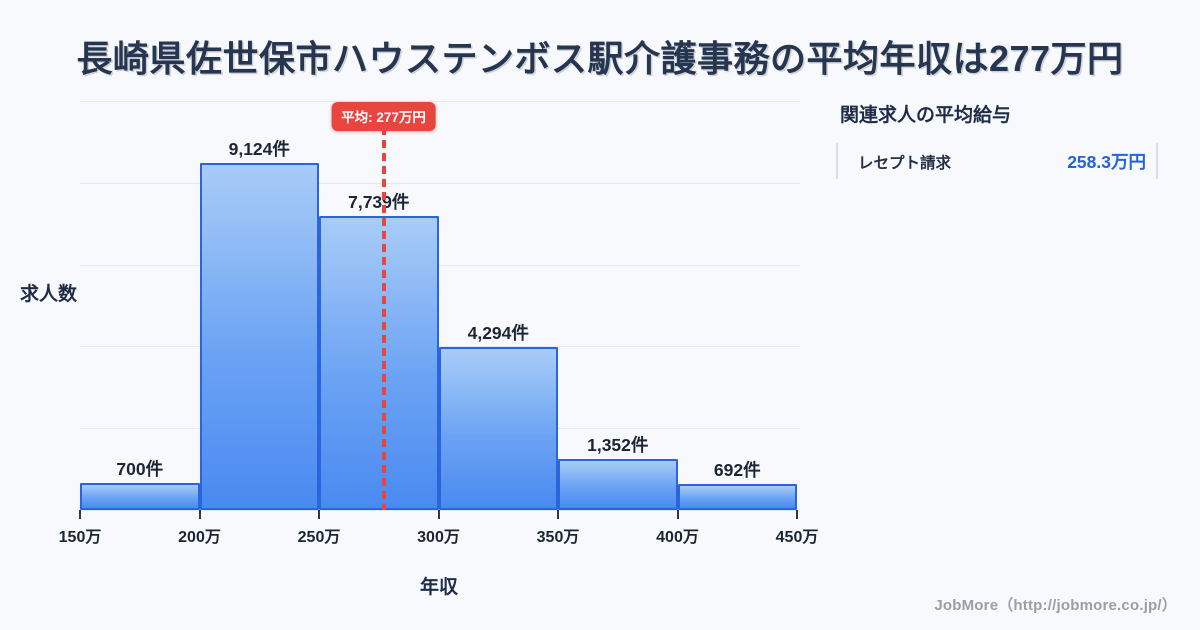 This screenshot has width=1200, height=630. I want to click on bar-value-label: 9,124件, so click(259, 148).